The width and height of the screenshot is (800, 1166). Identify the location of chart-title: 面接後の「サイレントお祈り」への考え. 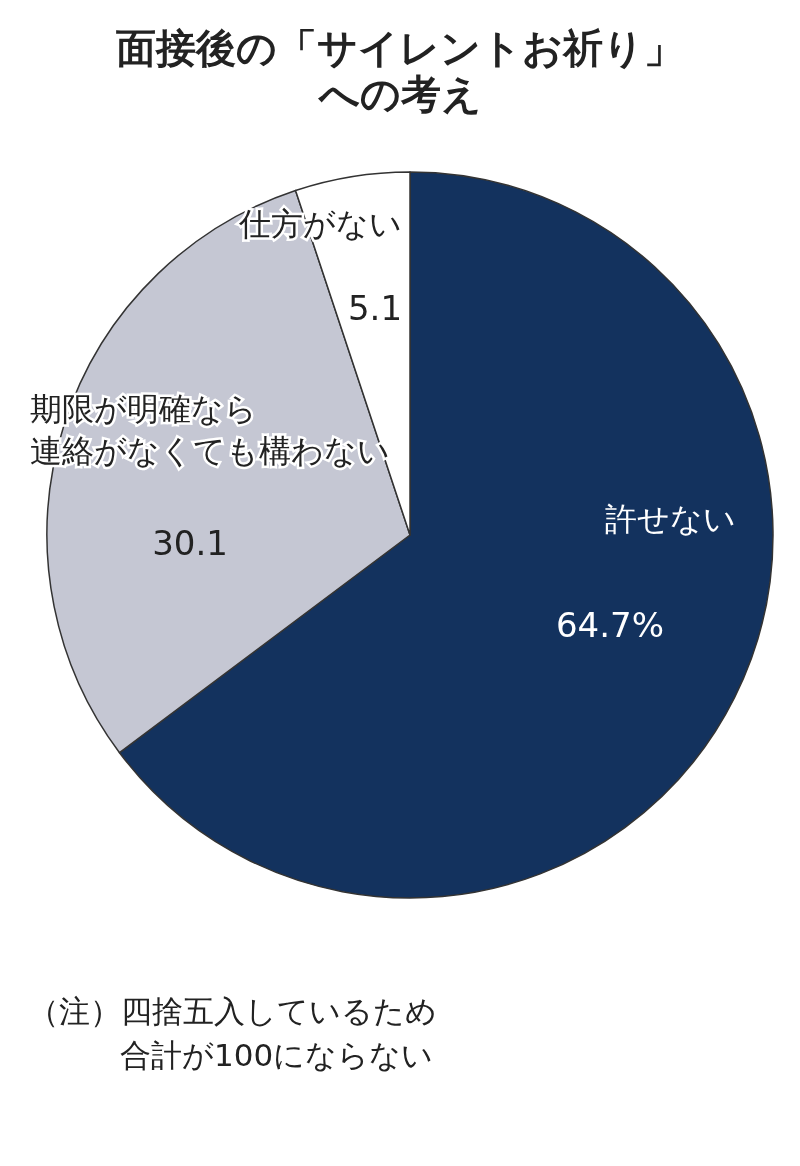
(400, 71).